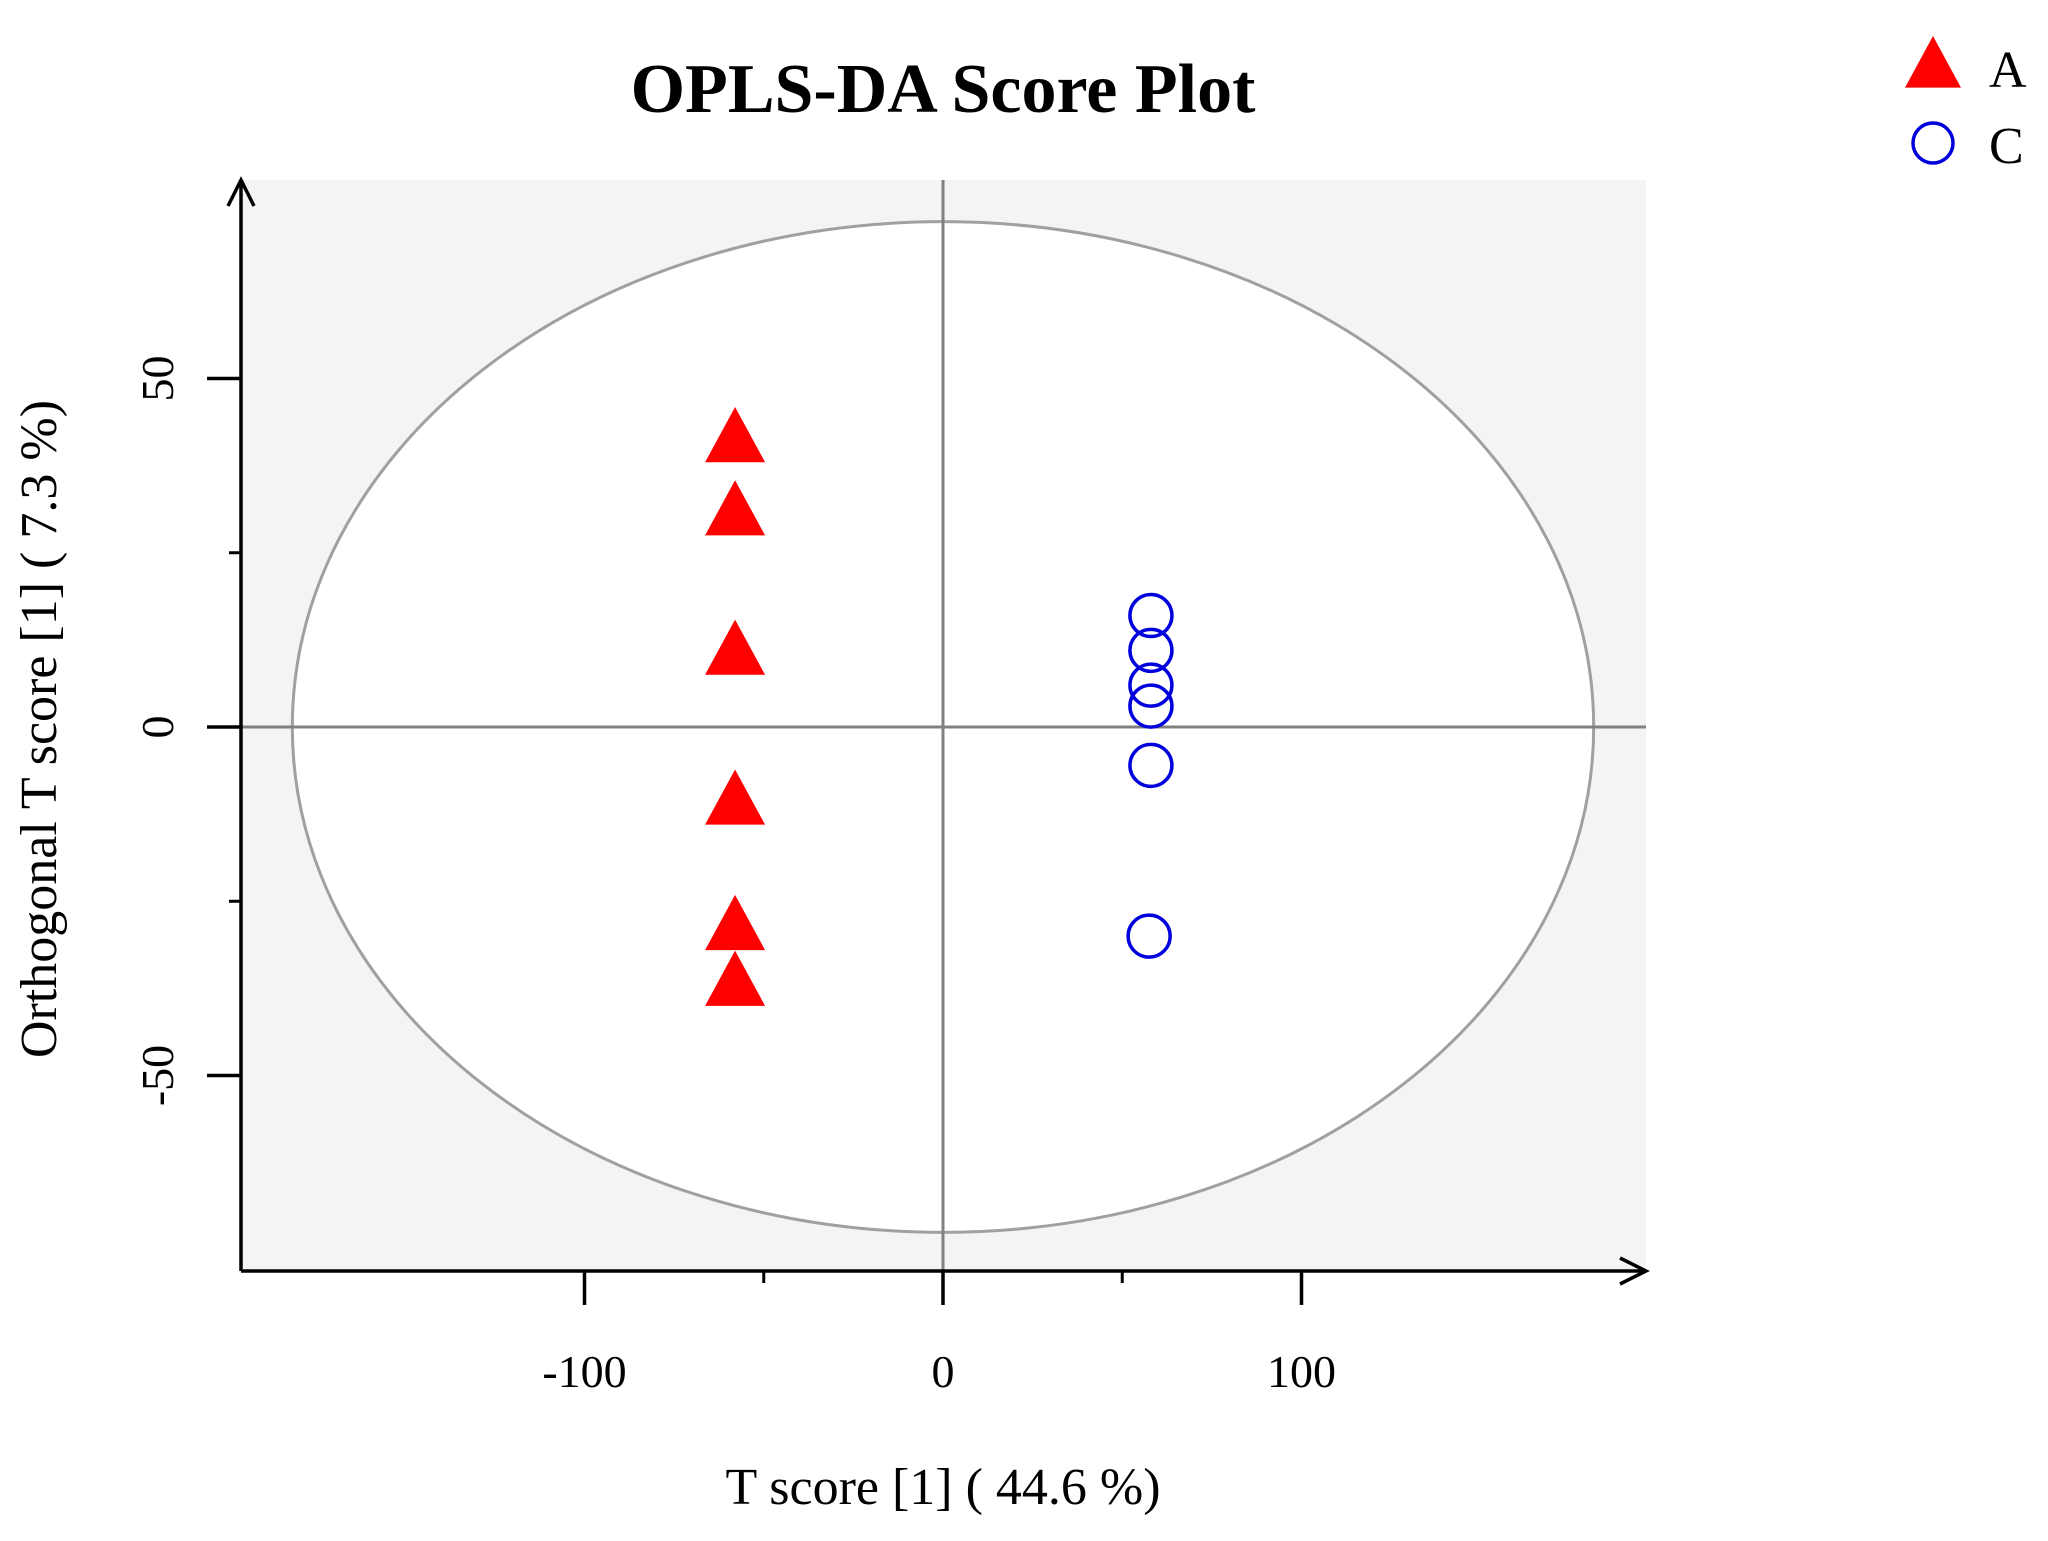 This screenshot has width=2048, height=1541. I want to click on legend: A C, so click(1966, 105).